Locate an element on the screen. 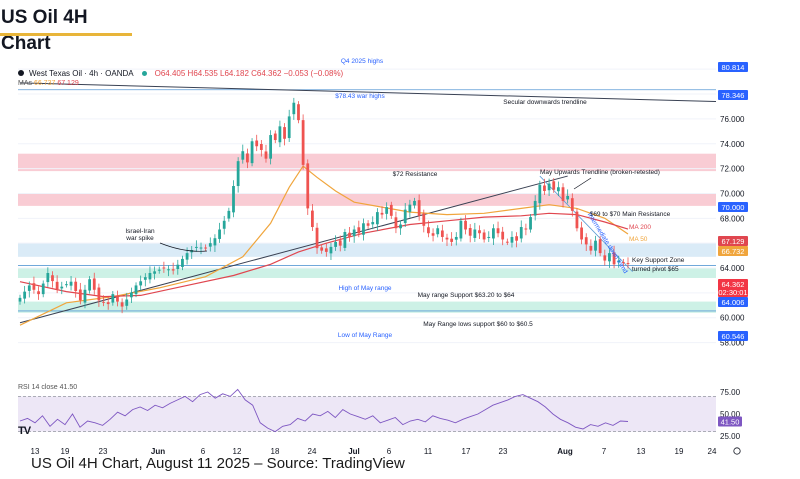  symbol-name: West Texas Oil · 4h · OANDA is located at coordinates (81, 73).